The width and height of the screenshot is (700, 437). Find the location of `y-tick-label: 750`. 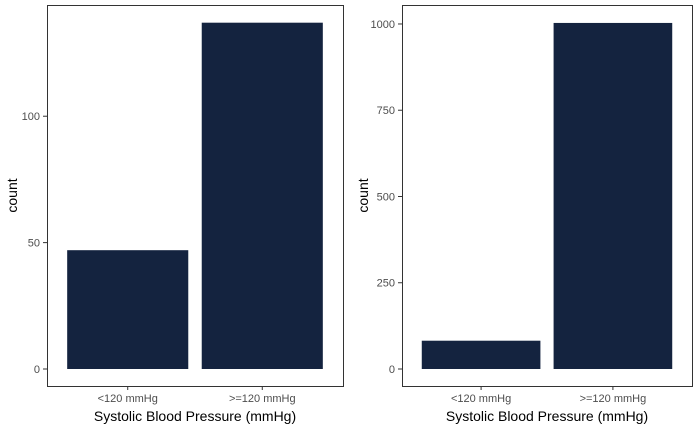

y-tick-label: 750 is located at coordinates (386, 111).